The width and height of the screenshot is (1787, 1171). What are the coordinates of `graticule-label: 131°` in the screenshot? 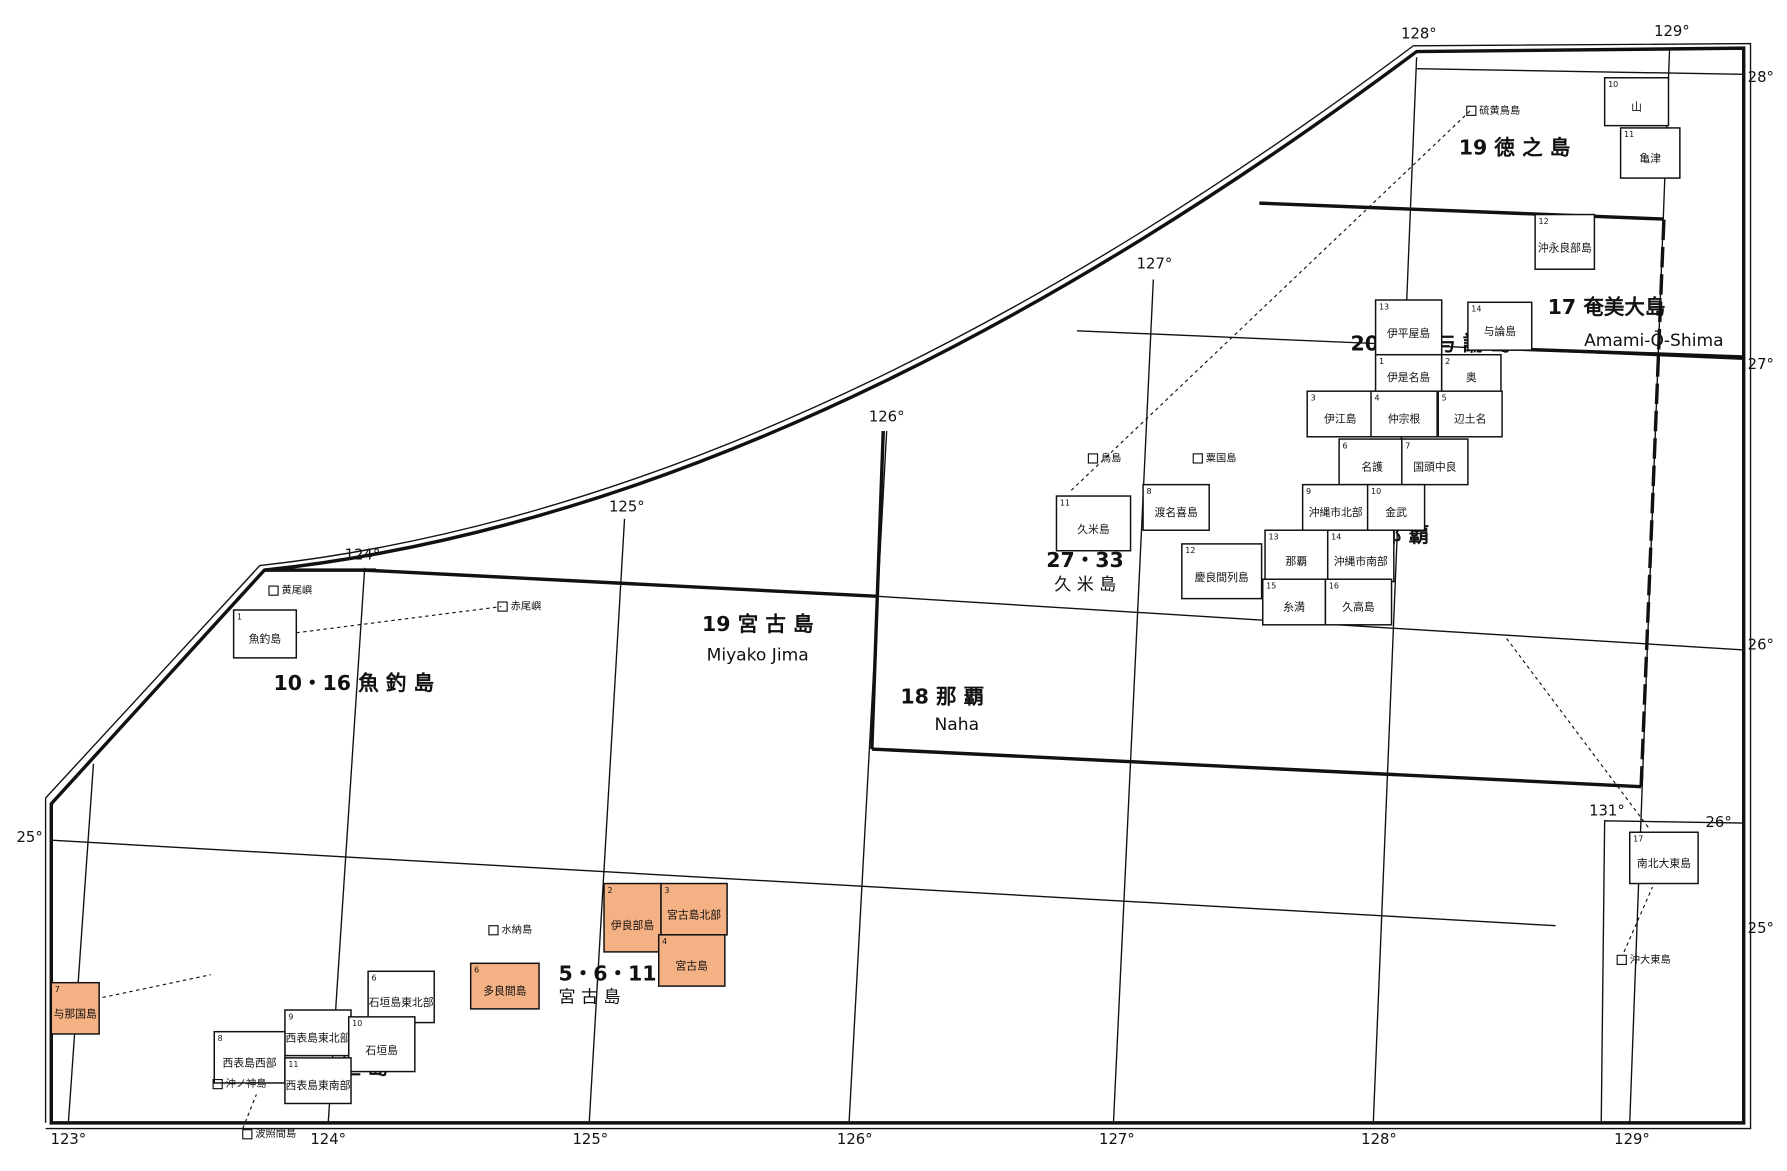 It's located at (1607, 811).